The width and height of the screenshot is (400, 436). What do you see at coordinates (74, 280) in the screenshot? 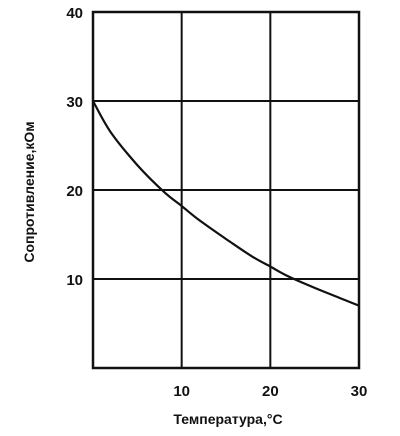
I see `y-tick-label: 10` at bounding box center [74, 280].